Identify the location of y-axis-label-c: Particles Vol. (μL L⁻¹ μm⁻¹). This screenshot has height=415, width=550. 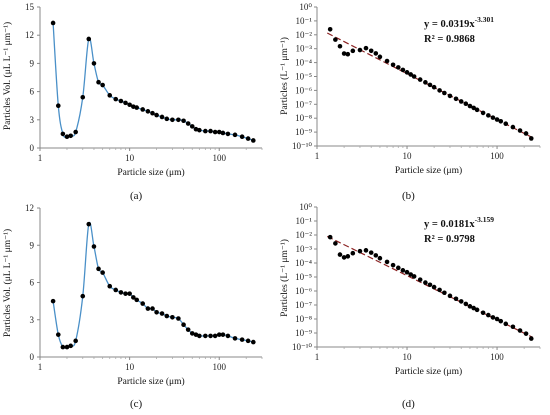
(7, 283).